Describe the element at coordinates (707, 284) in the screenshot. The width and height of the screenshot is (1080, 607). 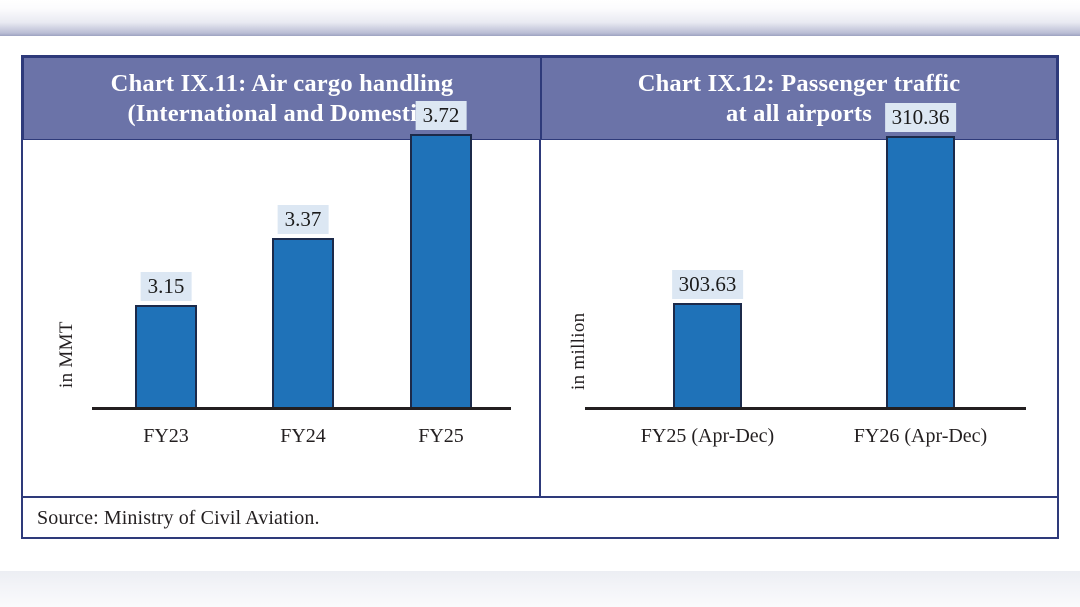
I see `bar-value-label-ix-12-fy25: 303.63` at that location.